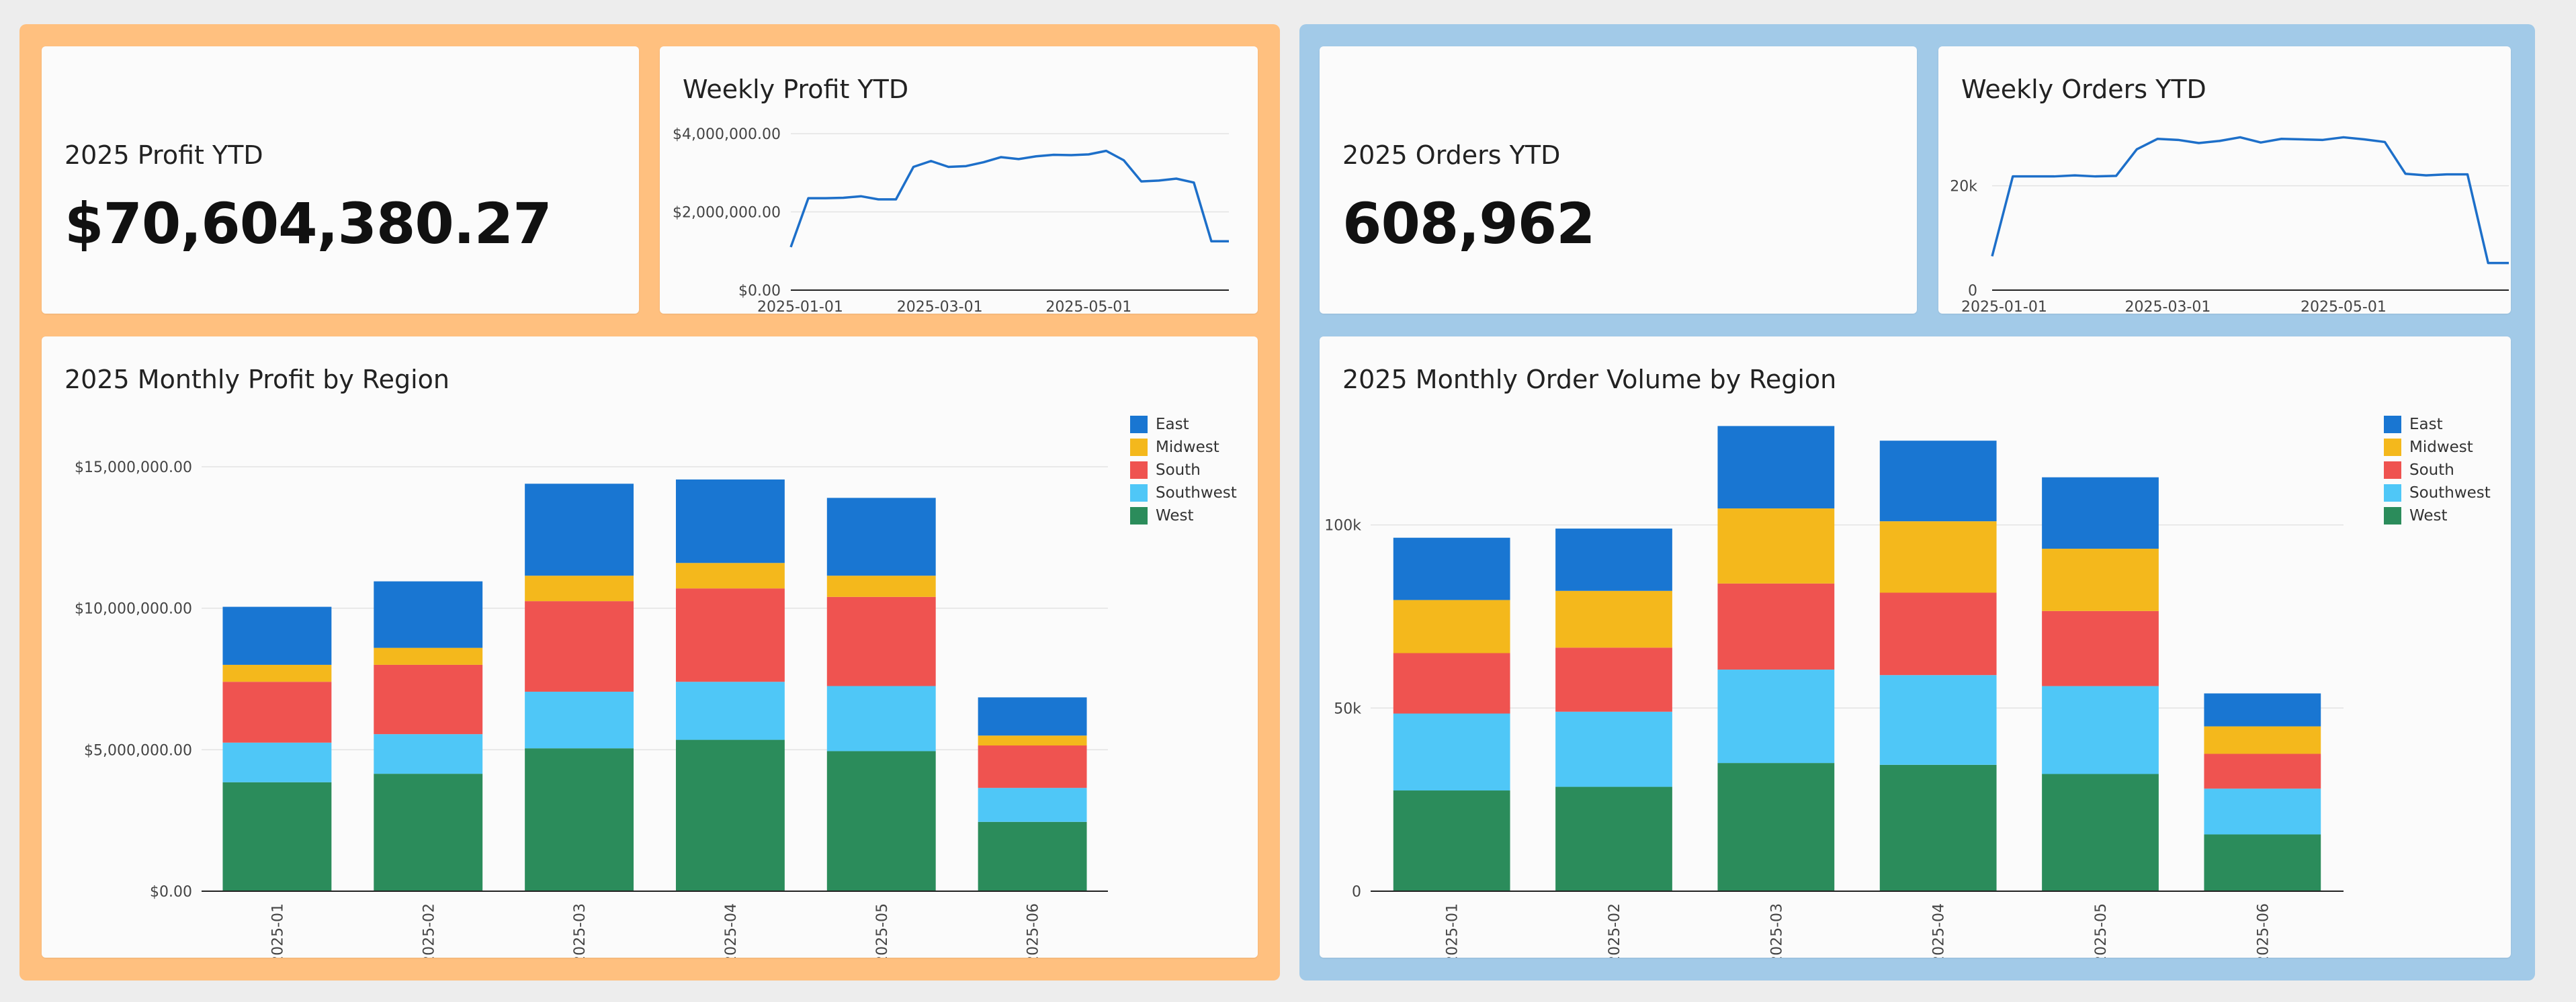 Image resolution: width=2576 pixels, height=1002 pixels. What do you see at coordinates (257, 379) in the screenshot?
I see `monthly-profit-title: 2025 Monthly Profit by Region` at bounding box center [257, 379].